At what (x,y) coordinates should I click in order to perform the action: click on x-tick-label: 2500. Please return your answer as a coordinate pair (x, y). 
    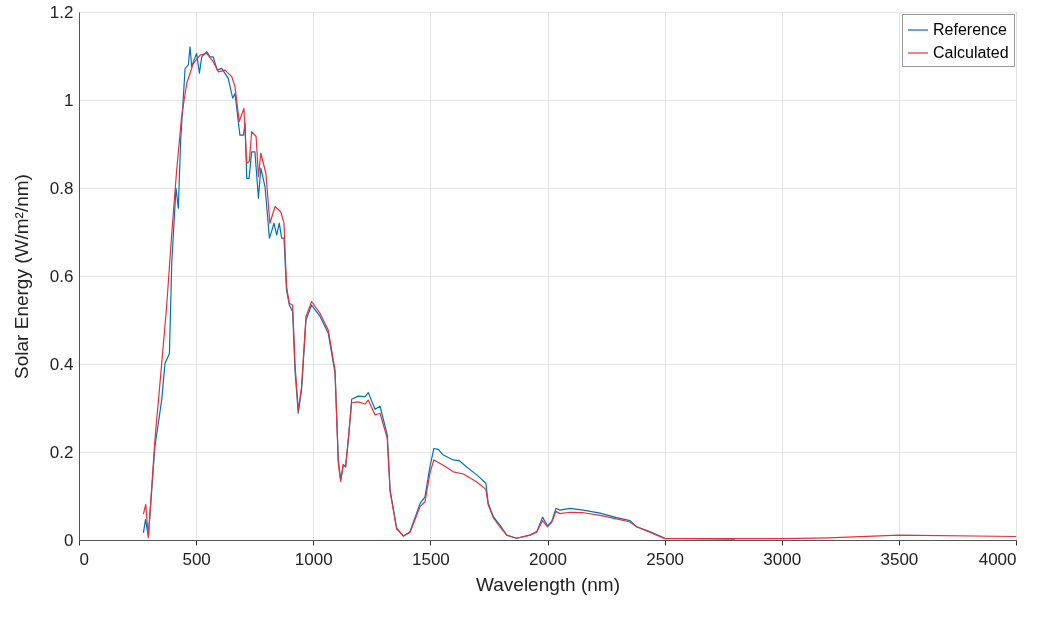
    Looking at the image, I should click on (665, 559).